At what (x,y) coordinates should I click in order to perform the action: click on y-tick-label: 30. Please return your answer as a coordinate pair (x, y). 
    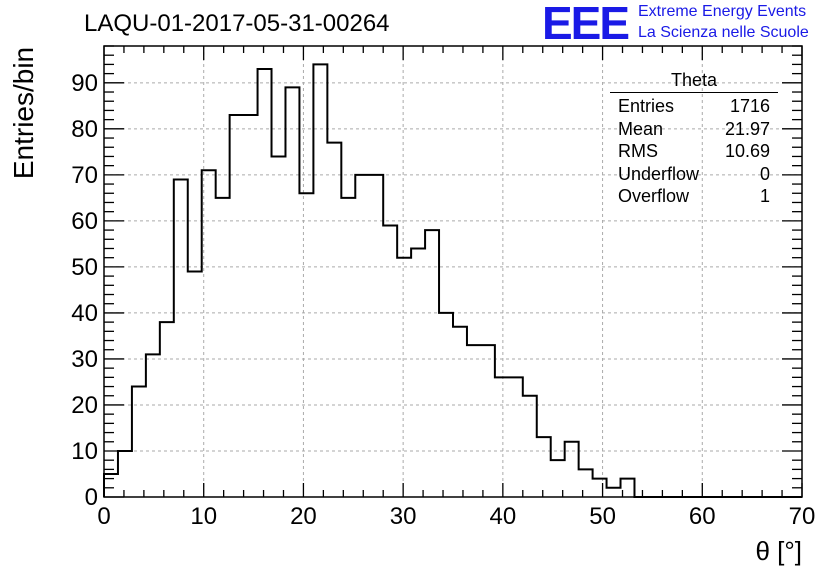
    Looking at the image, I should click on (84, 359).